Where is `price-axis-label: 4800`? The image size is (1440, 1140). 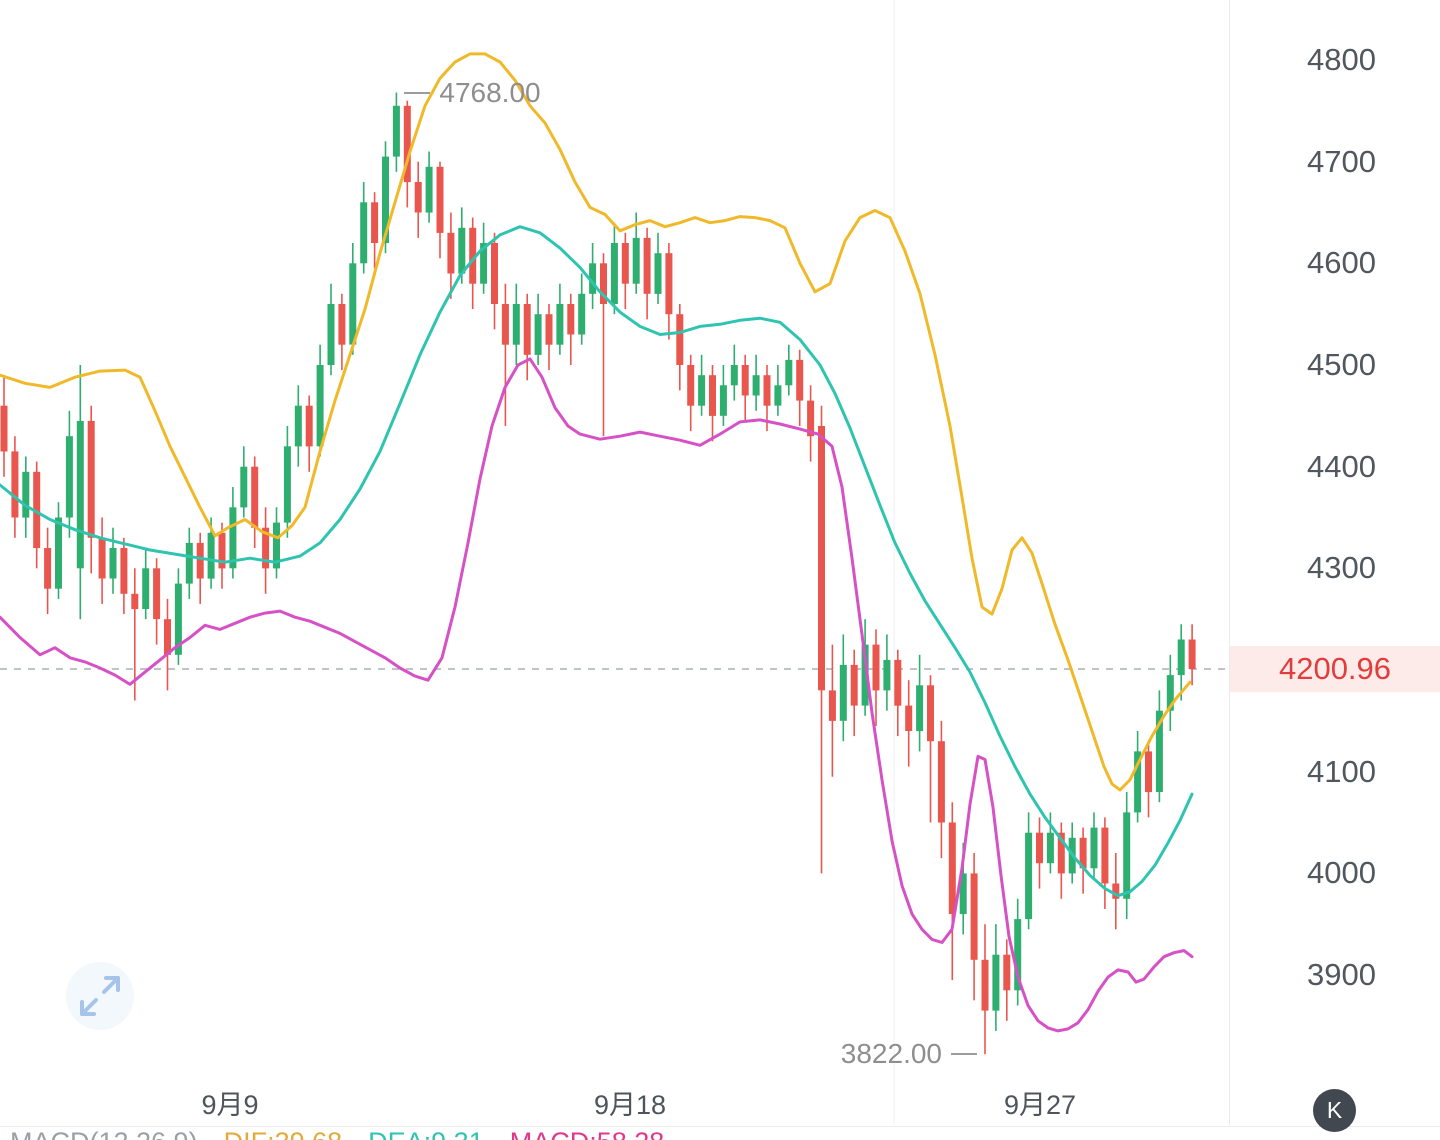
price-axis-label: 4800 is located at coordinates (1341, 59).